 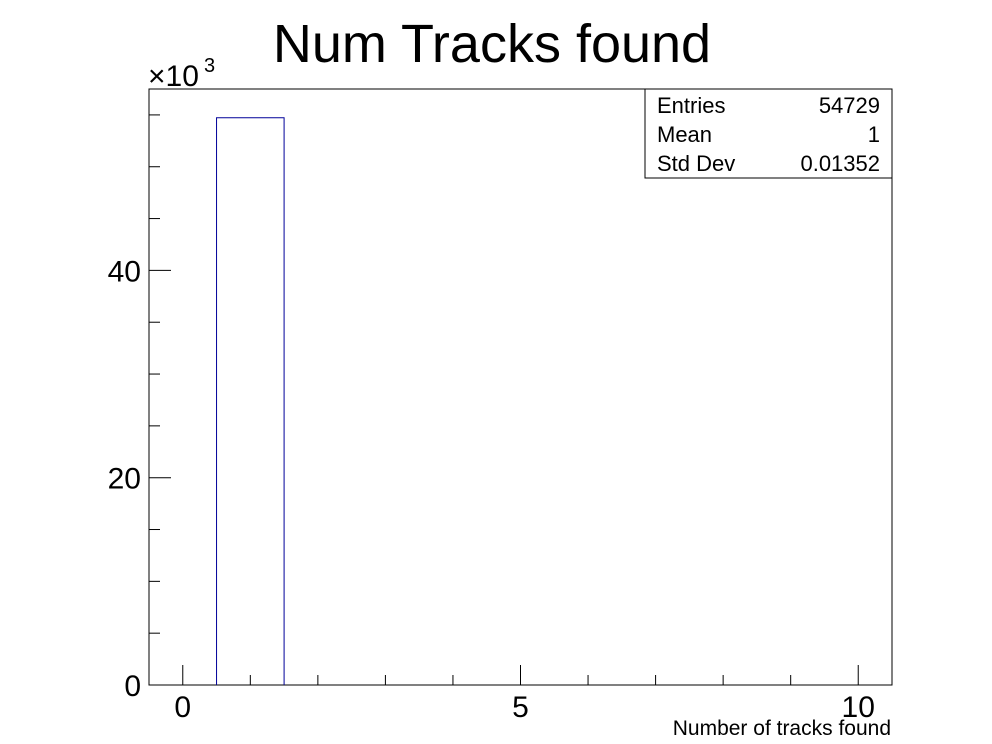 What do you see at coordinates (520, 707) in the screenshot?
I see `x-tick-label: 5` at bounding box center [520, 707].